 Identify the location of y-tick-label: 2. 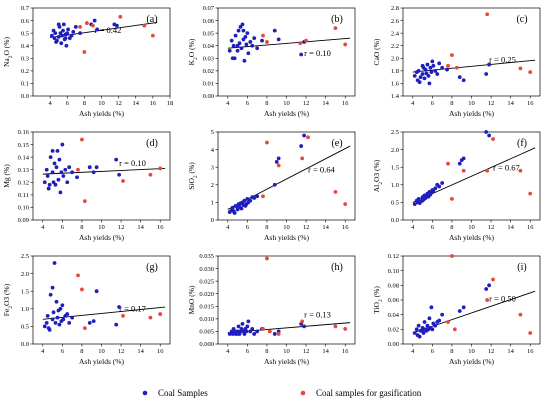
(212, 185).